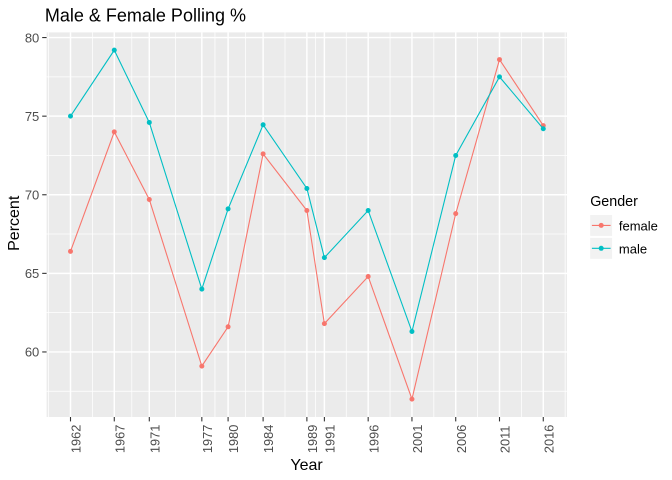  What do you see at coordinates (32, 273) in the screenshot?
I see `svg-text: 65` at bounding box center [32, 273].